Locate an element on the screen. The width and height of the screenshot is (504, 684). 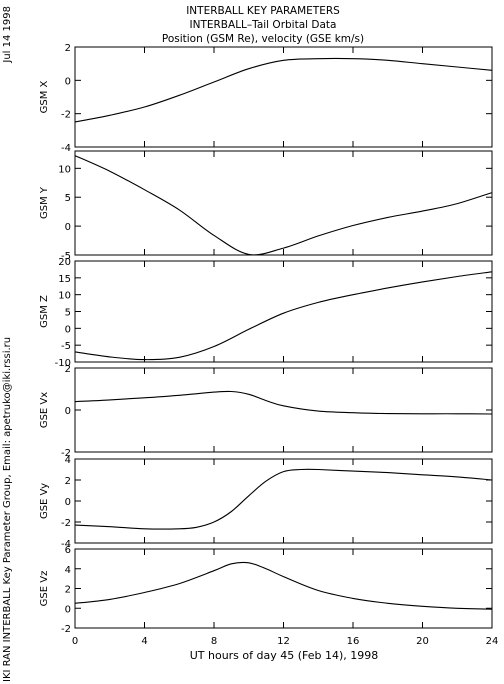
date-stamp: Jul 14 1998 is located at coordinates (7, 35).